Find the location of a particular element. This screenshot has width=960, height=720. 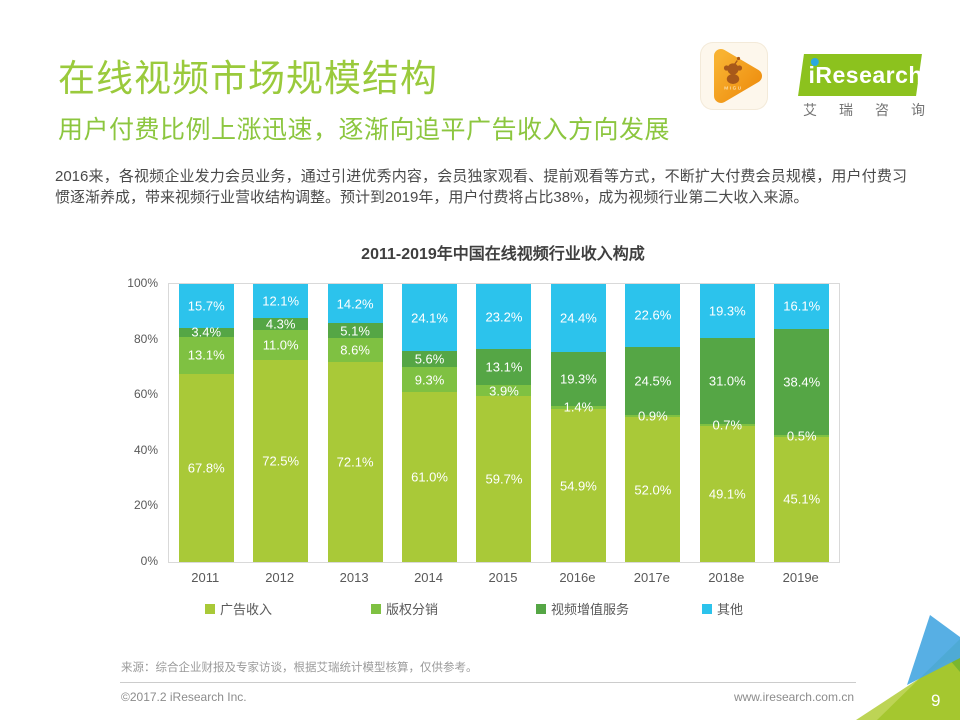

bar-segment: 22.6% is located at coordinates (653, 315).